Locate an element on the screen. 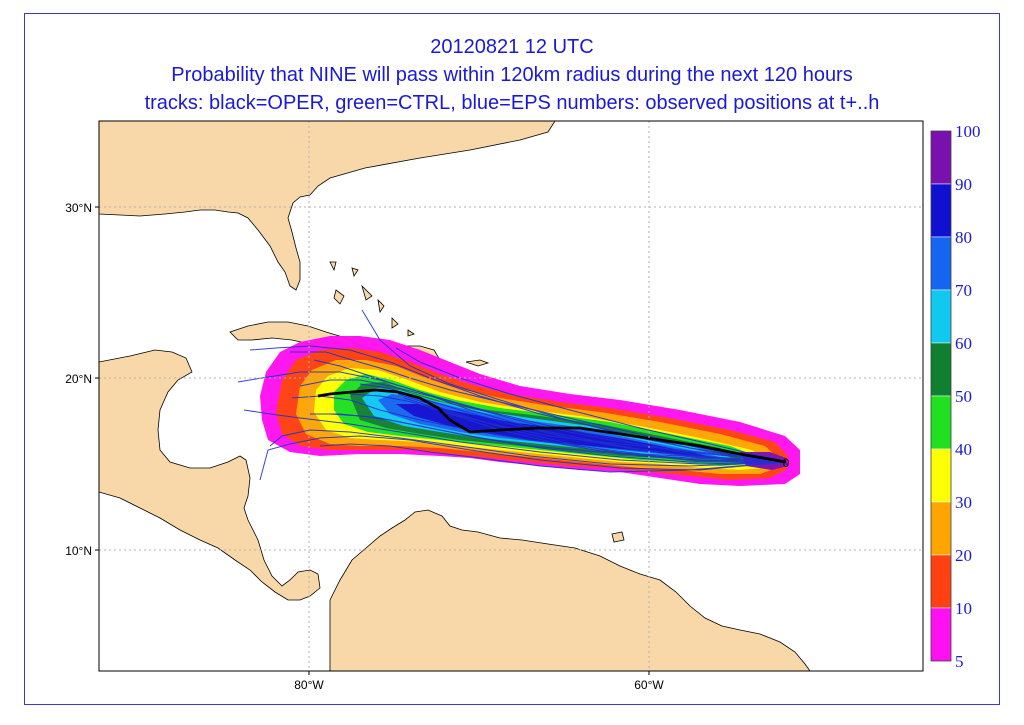 This screenshot has width=1024, height=725. colorbar-label: 30 is located at coordinates (963, 502).